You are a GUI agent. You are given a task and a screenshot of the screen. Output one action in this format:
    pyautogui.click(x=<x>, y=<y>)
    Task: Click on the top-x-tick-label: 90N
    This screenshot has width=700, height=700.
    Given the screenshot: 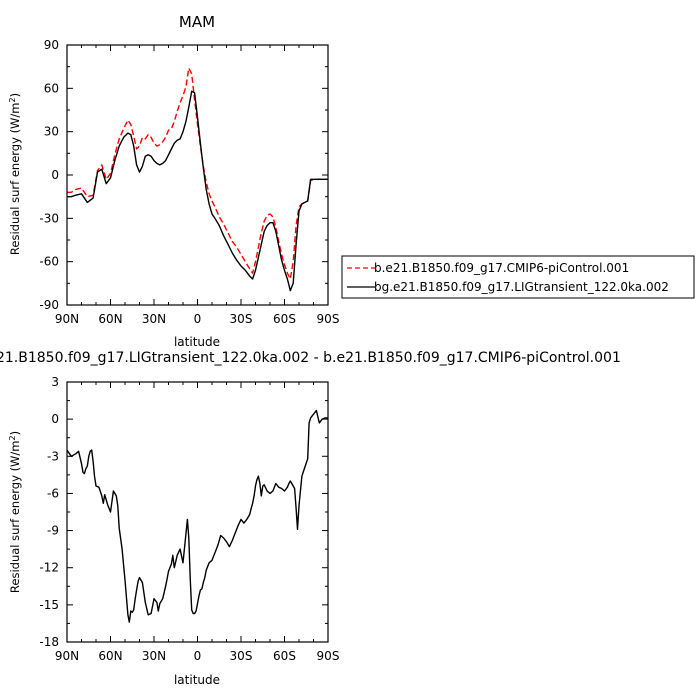 What is the action you would take?
    pyautogui.click(x=67, y=319)
    